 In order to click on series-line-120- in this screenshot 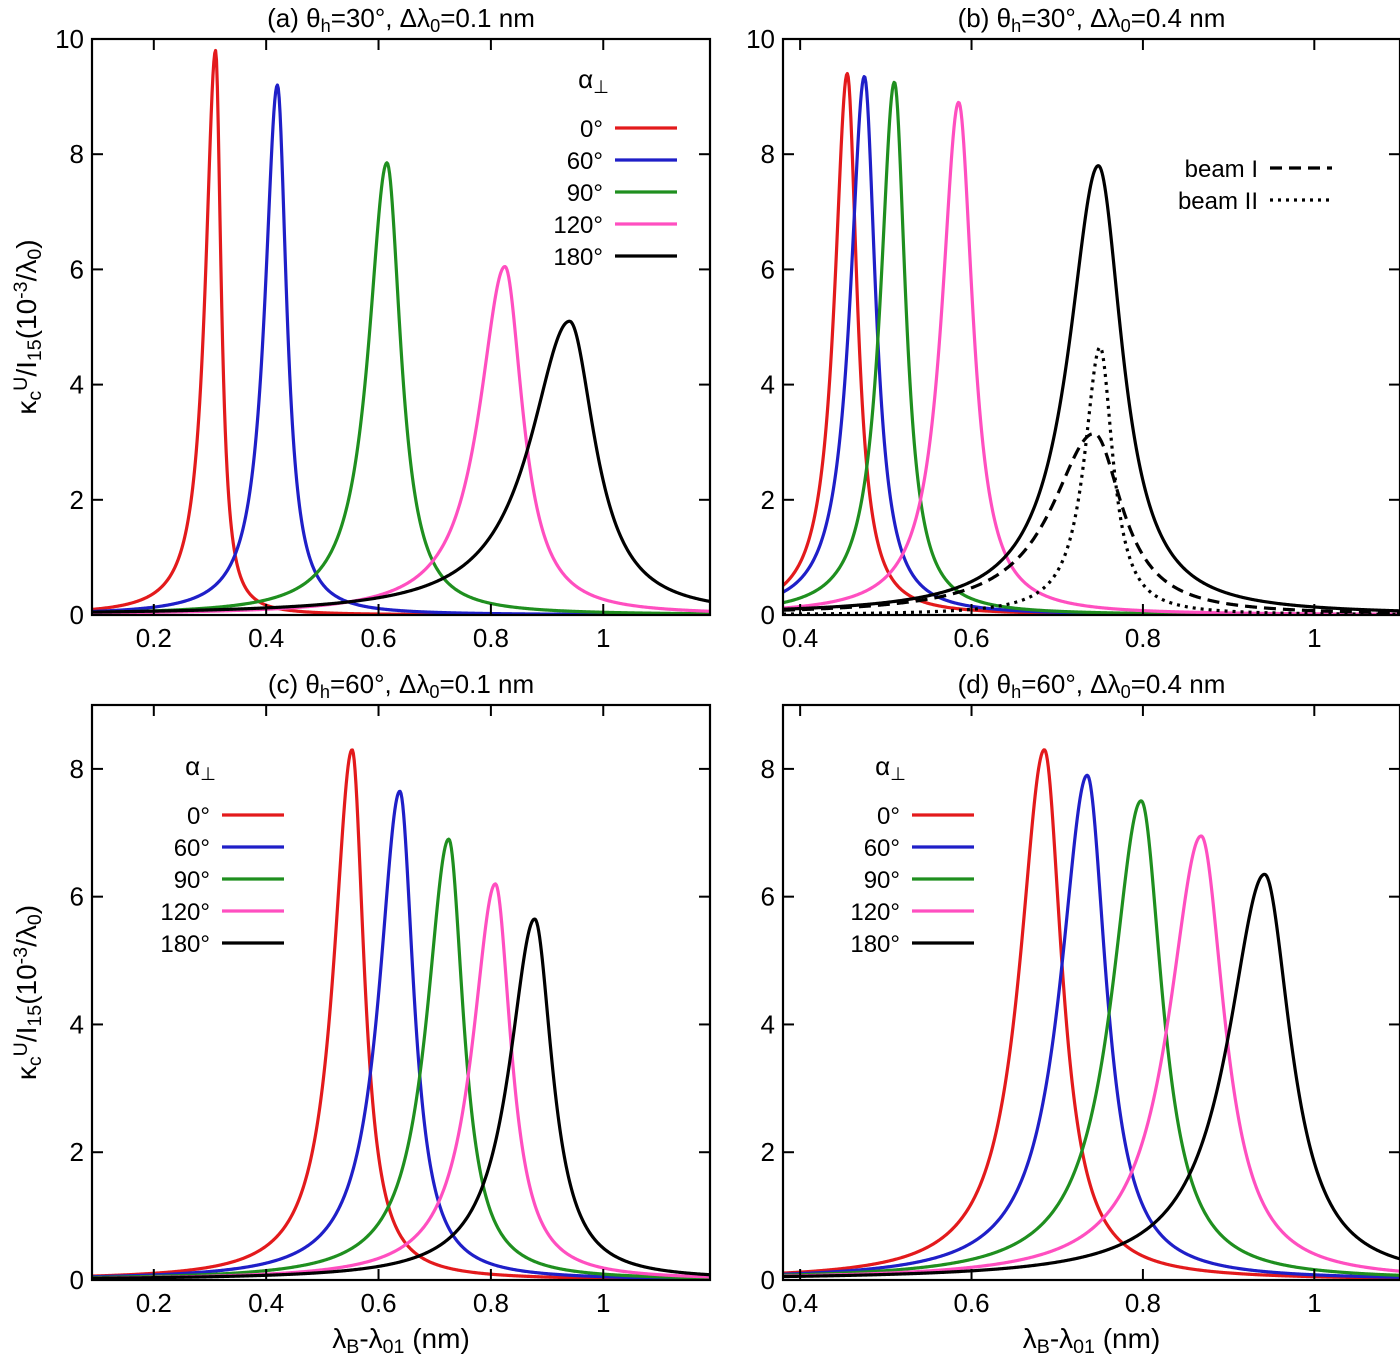, I will do `click(401, 439)`.